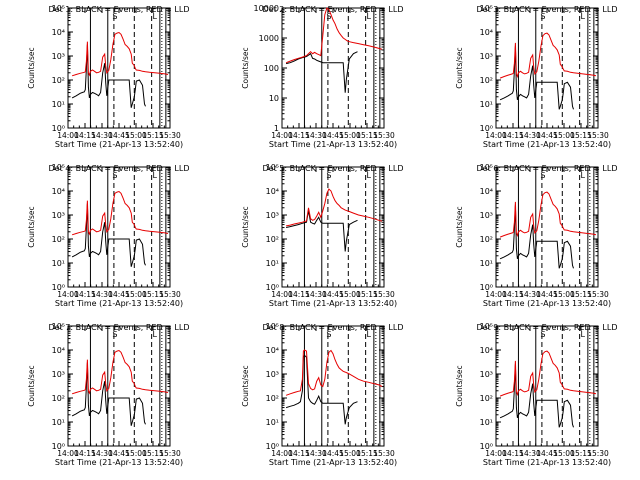  I want to click on y-tick-label: 10¹, so click(486, 422).